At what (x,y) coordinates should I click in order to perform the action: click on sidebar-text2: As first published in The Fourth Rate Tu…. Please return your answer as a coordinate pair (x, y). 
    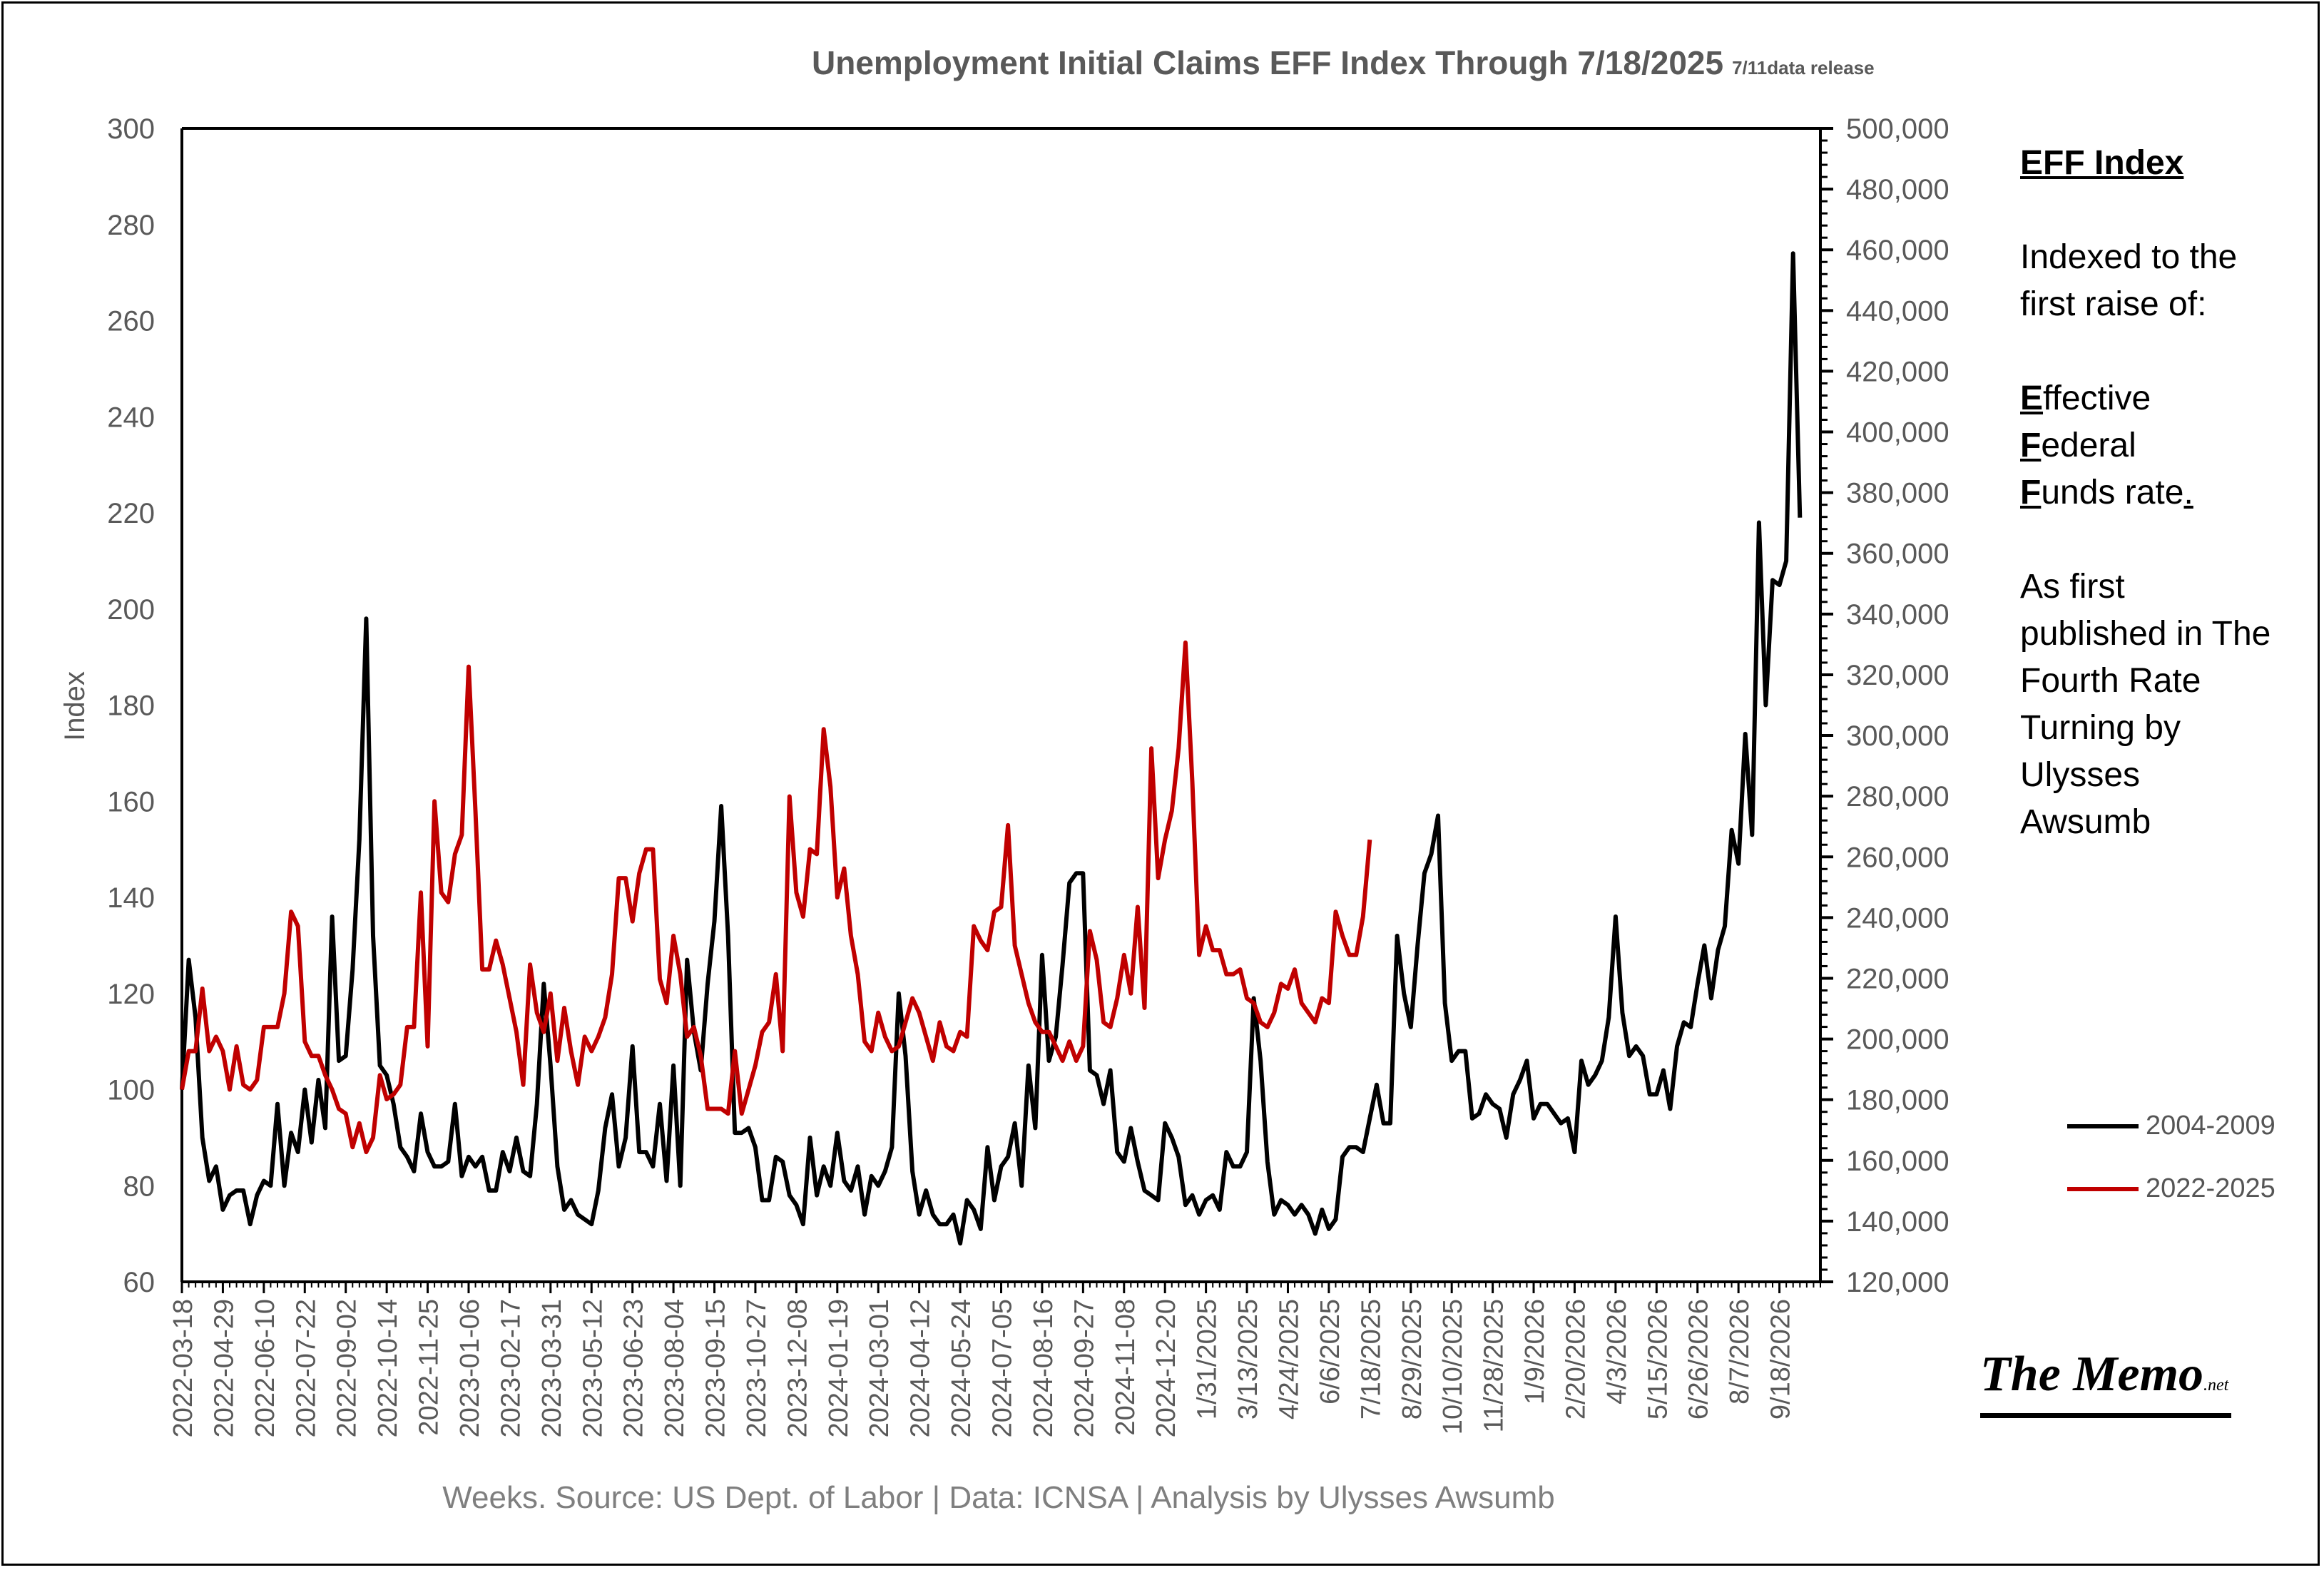
    Looking at the image, I should click on (2145, 704).